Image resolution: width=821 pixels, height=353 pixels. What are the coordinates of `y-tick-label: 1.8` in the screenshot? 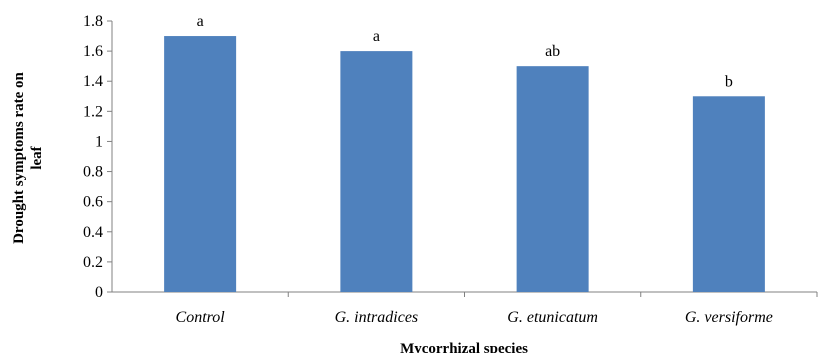 It's located at (93, 21).